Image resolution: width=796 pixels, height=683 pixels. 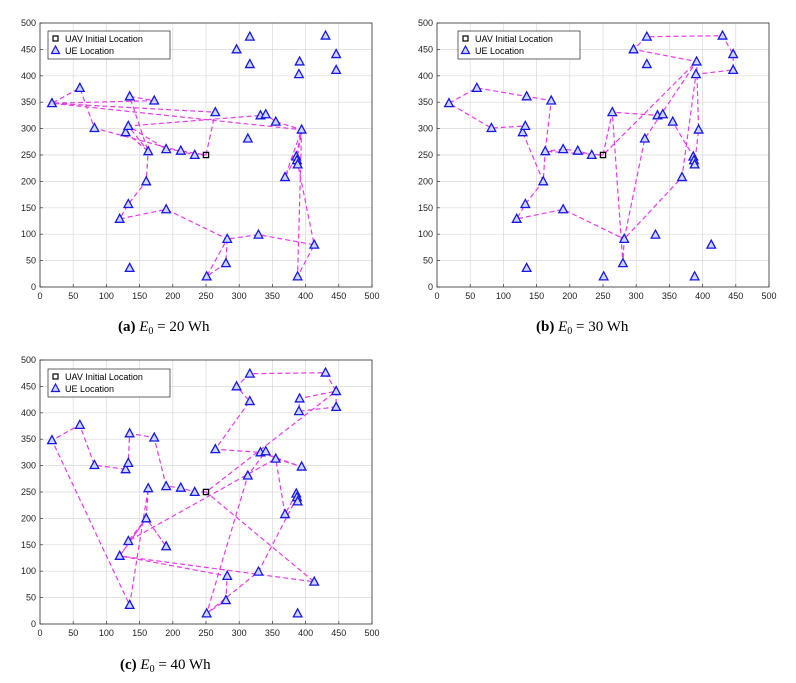 I want to click on x-tick-label: 0, so click(x=39, y=633).